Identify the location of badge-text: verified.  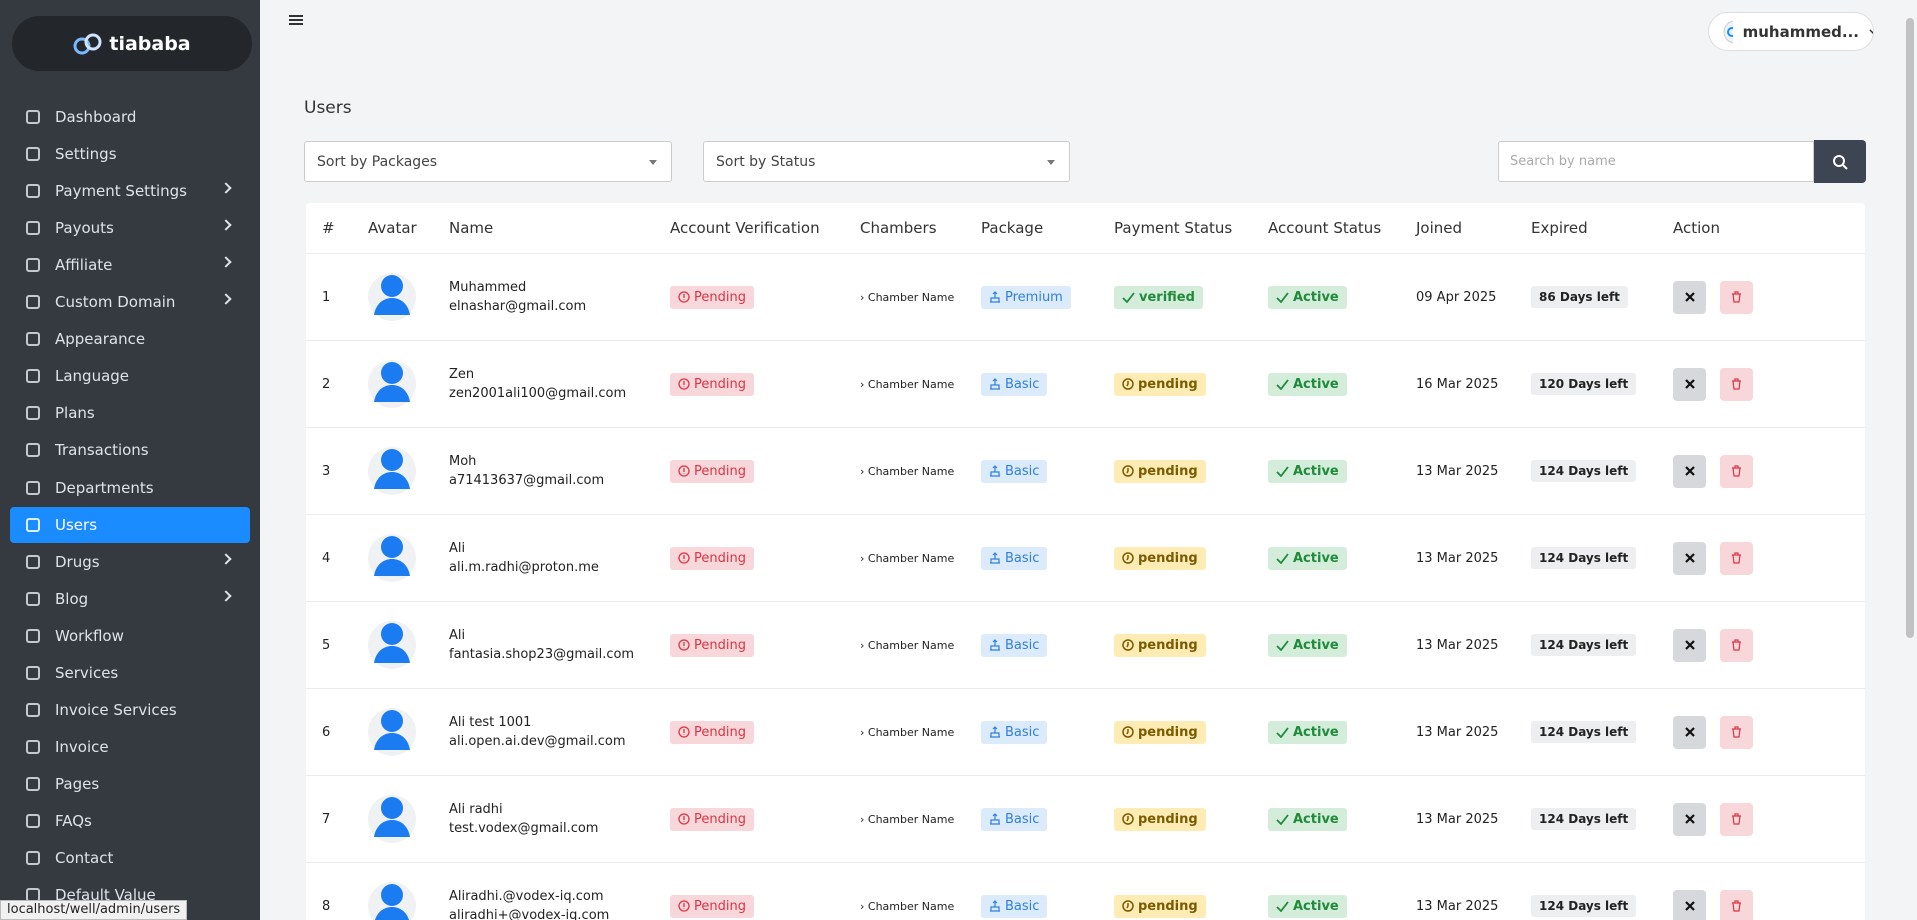
(1167, 297).